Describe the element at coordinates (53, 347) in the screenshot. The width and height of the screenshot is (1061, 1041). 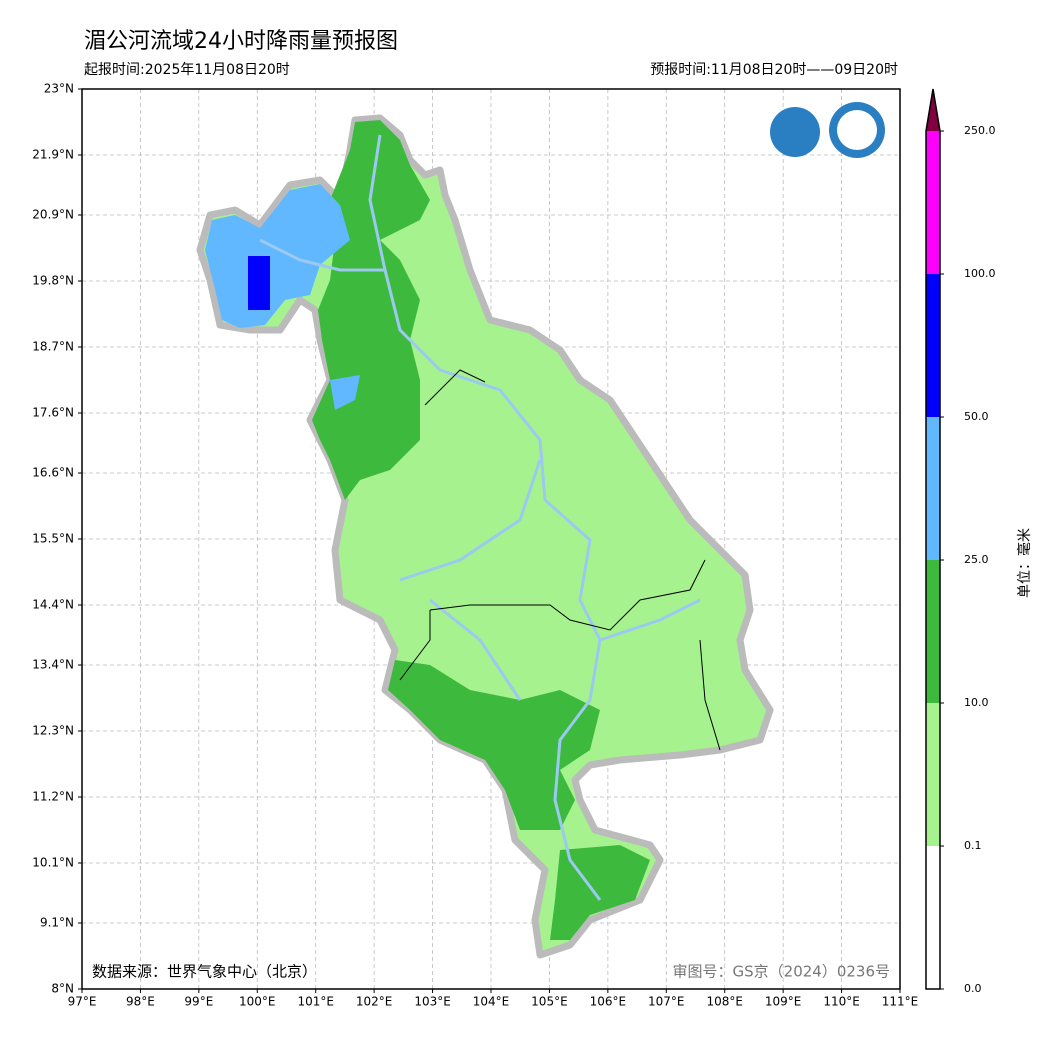
I see `y-tick-label: 18.7°N` at that location.